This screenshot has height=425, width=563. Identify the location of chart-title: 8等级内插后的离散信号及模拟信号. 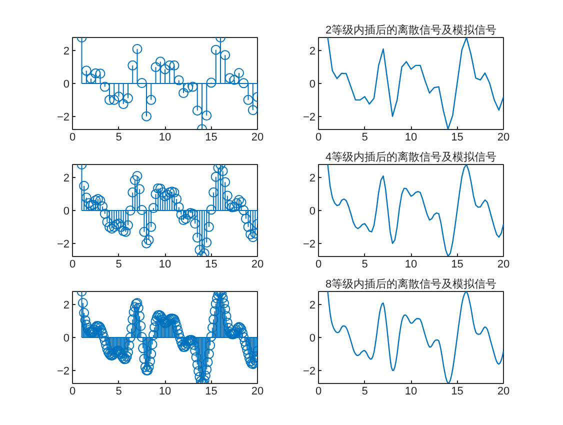
(411, 284).